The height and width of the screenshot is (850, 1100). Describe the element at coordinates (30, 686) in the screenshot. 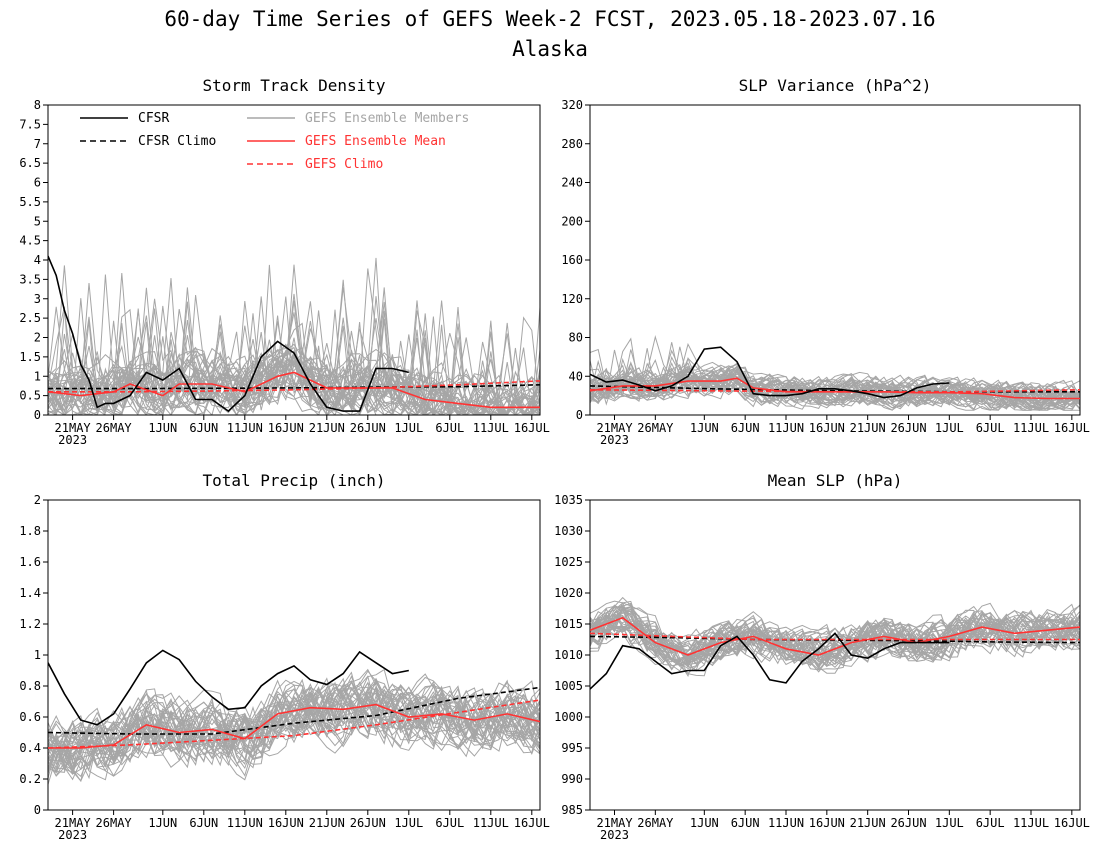

I see `y-tick-label: 0.8` at that location.